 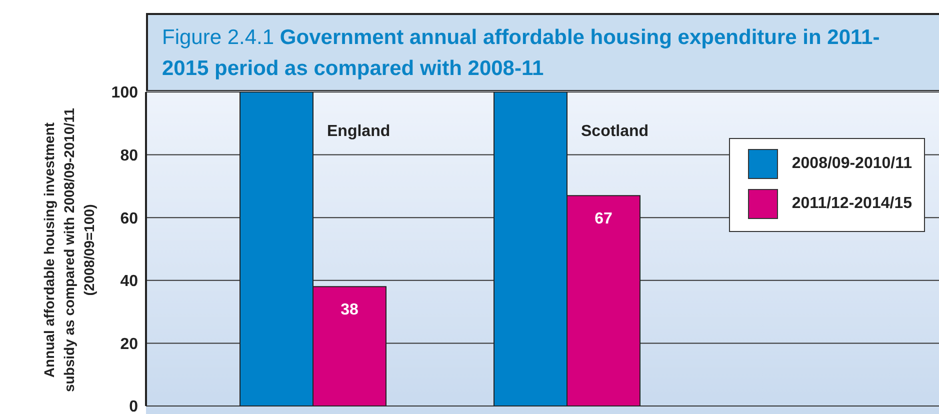 What do you see at coordinates (615, 131) in the screenshot?
I see `x-tick-label: Scotland` at bounding box center [615, 131].